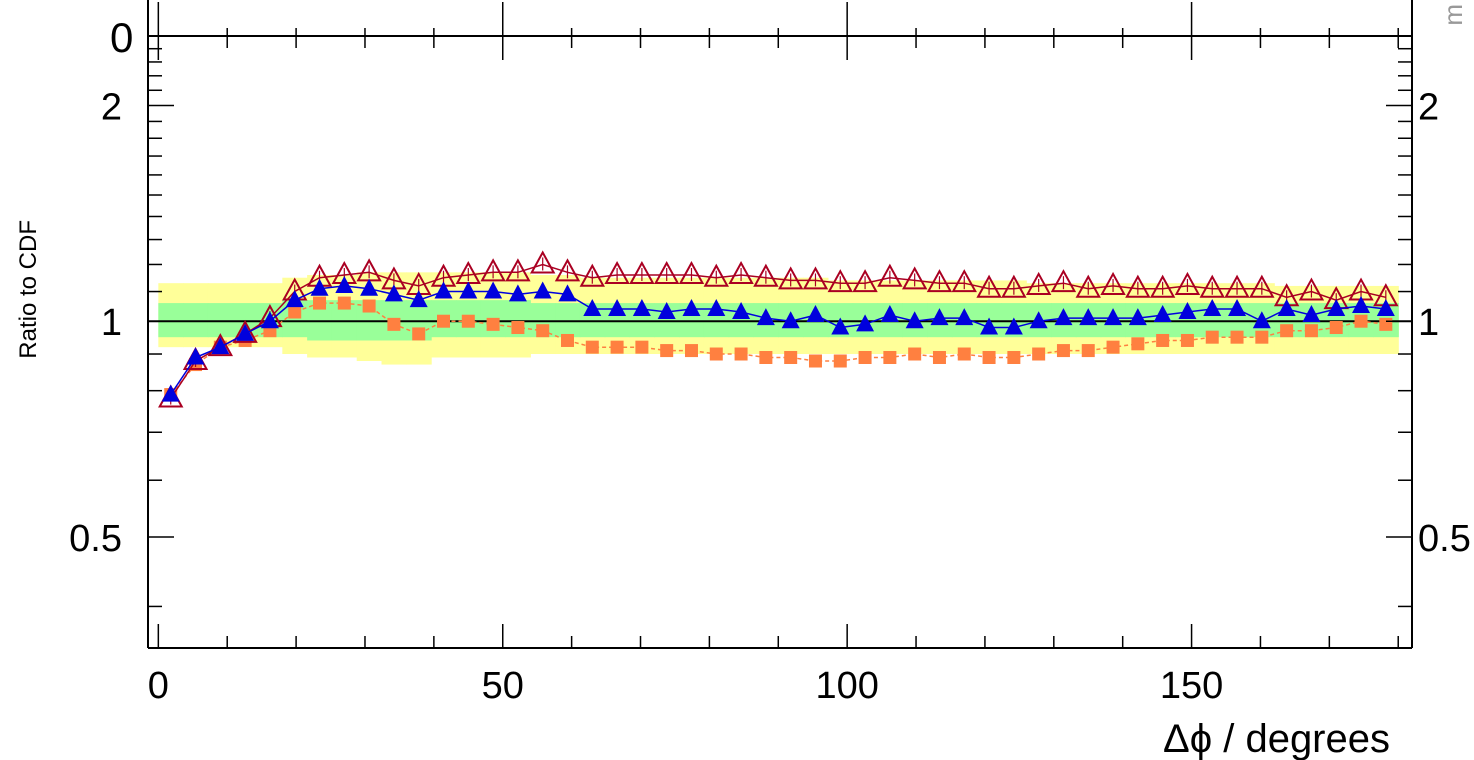  Describe the element at coordinates (1191, 686) in the screenshot. I see `x-tick-label: 150` at that location.